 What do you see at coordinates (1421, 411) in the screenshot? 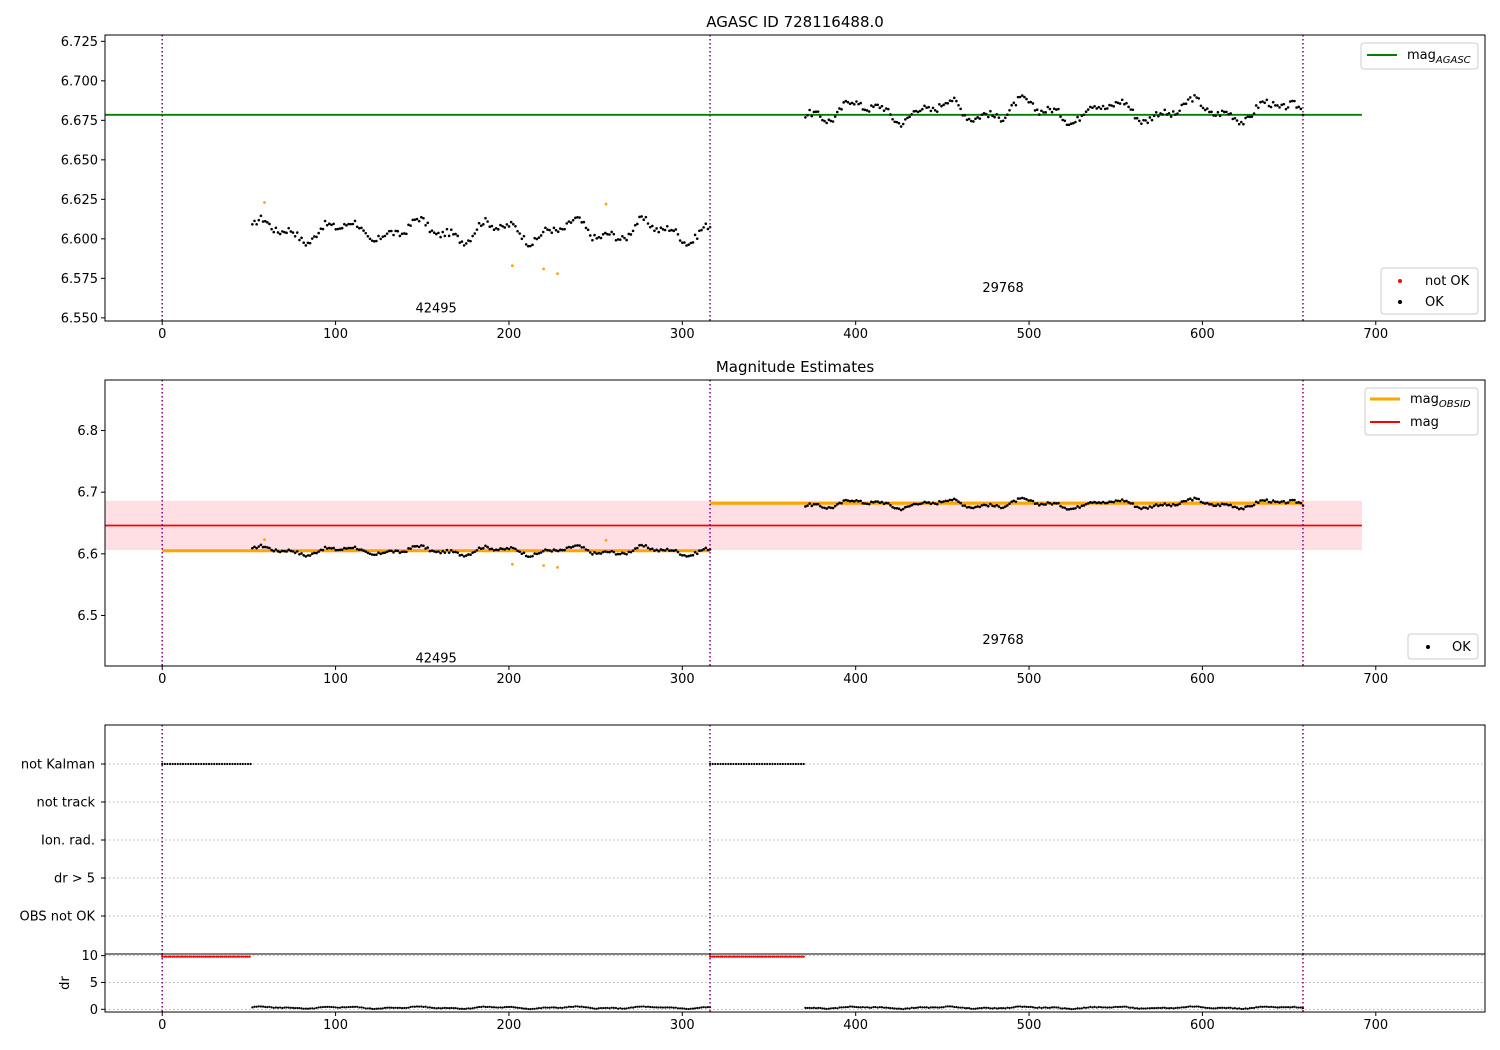
I see `legend-mag-estimates: magOBSID mag` at bounding box center [1421, 411].